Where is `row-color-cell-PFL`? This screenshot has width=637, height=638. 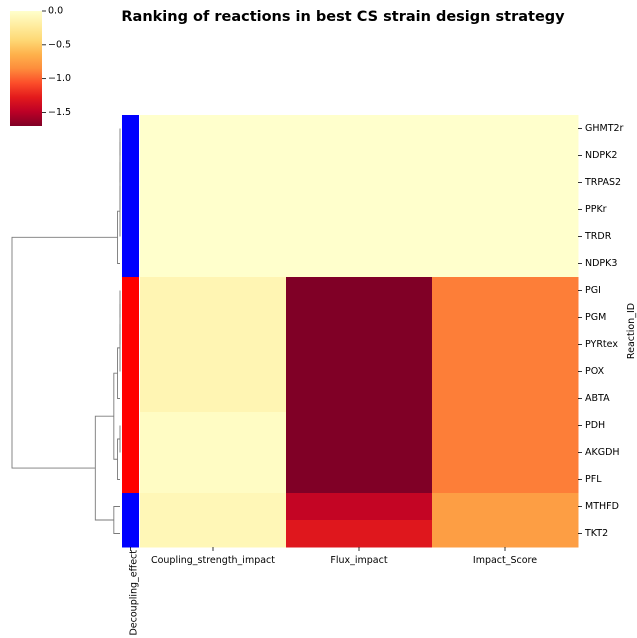 row-color-cell-PFL is located at coordinates (130, 480).